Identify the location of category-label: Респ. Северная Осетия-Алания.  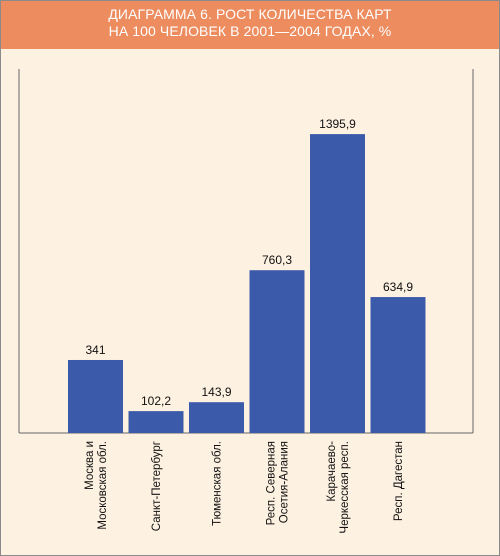
(278, 483).